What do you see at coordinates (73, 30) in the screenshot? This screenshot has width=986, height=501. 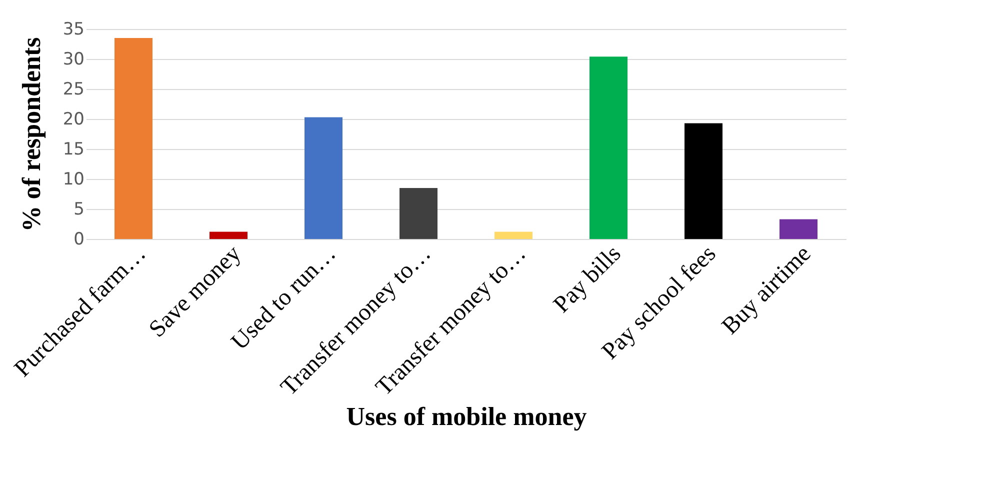 I see `y-tick-label: 35` at bounding box center [73, 30].